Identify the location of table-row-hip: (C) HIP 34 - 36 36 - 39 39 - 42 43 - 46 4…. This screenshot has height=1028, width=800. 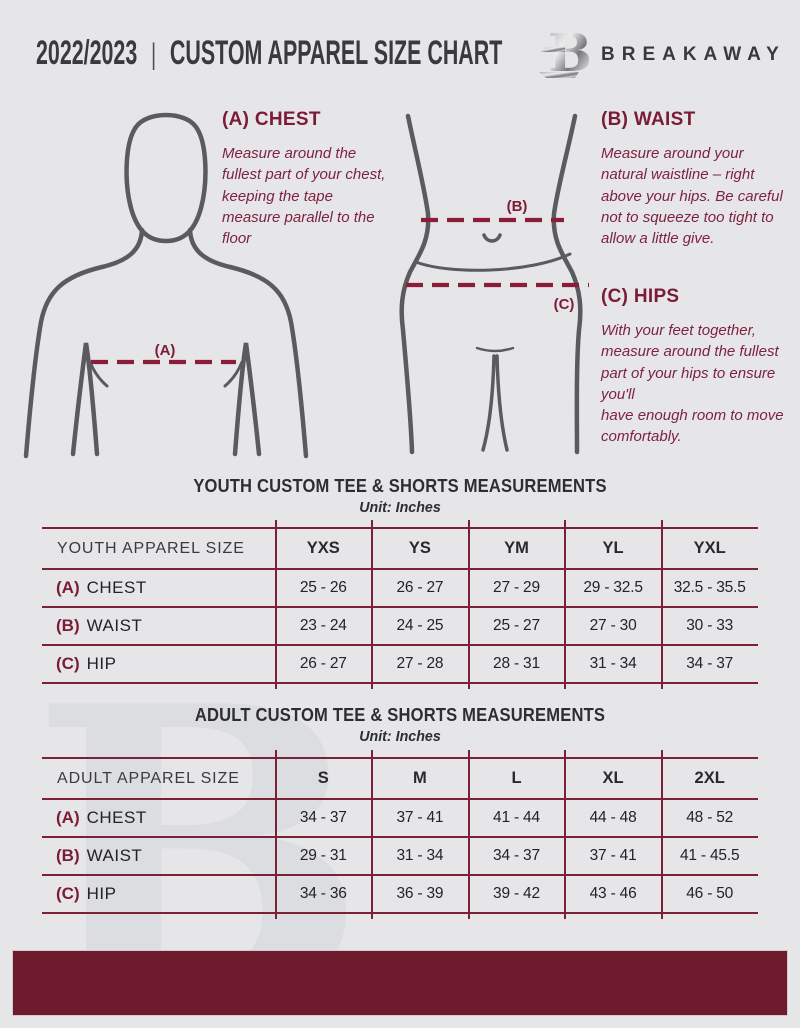
(400, 894).